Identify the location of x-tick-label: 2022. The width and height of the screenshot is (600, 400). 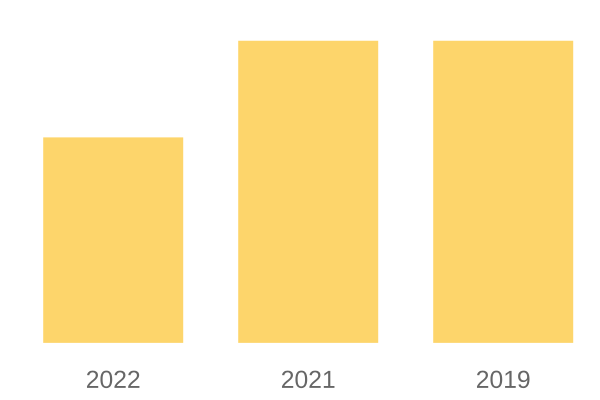
(113, 379).